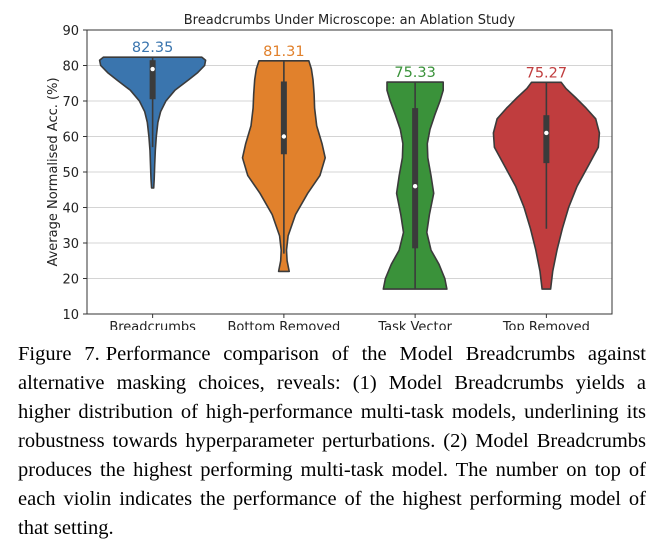 This screenshot has width=662, height=560. I want to click on y-tick-label: 80, so click(70, 67).